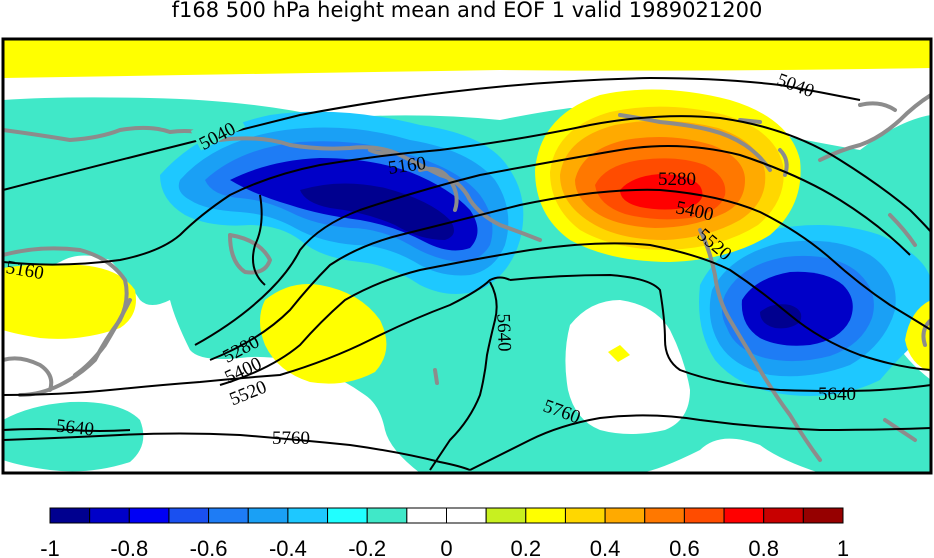 This screenshot has height=558, width=934. Describe the element at coordinates (918, 336) in the screenshot. I see `positive-anomaly-yellow-east-edge` at that location.